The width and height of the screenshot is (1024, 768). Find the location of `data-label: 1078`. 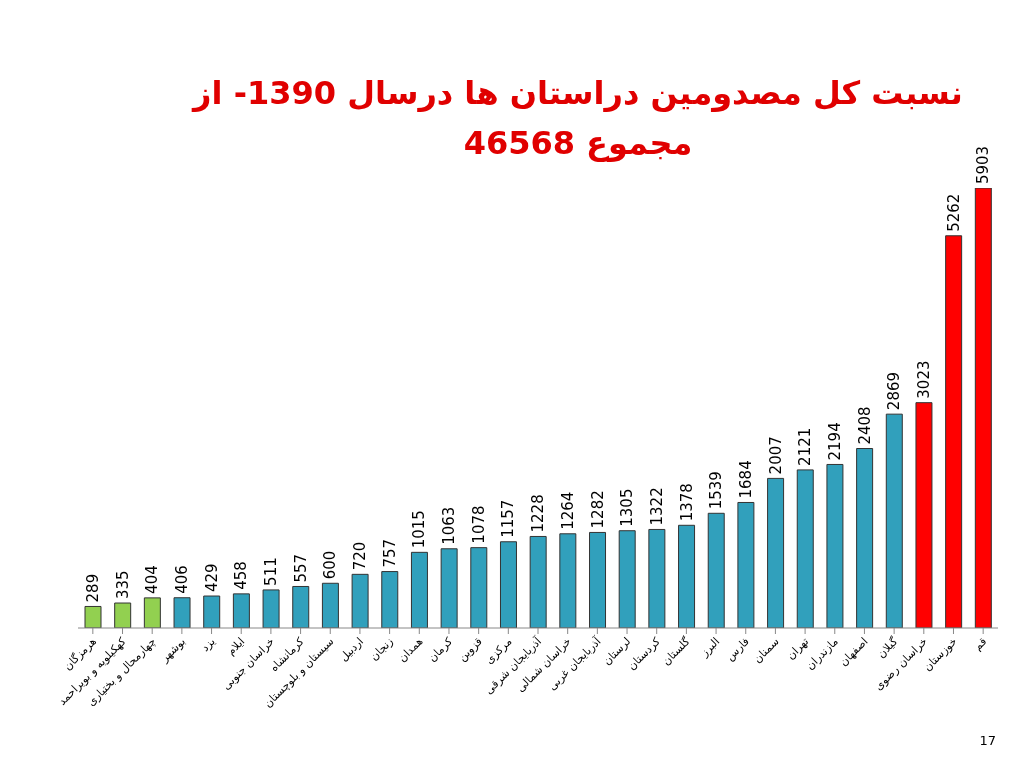

data-label: 1078 is located at coordinates (478, 524).